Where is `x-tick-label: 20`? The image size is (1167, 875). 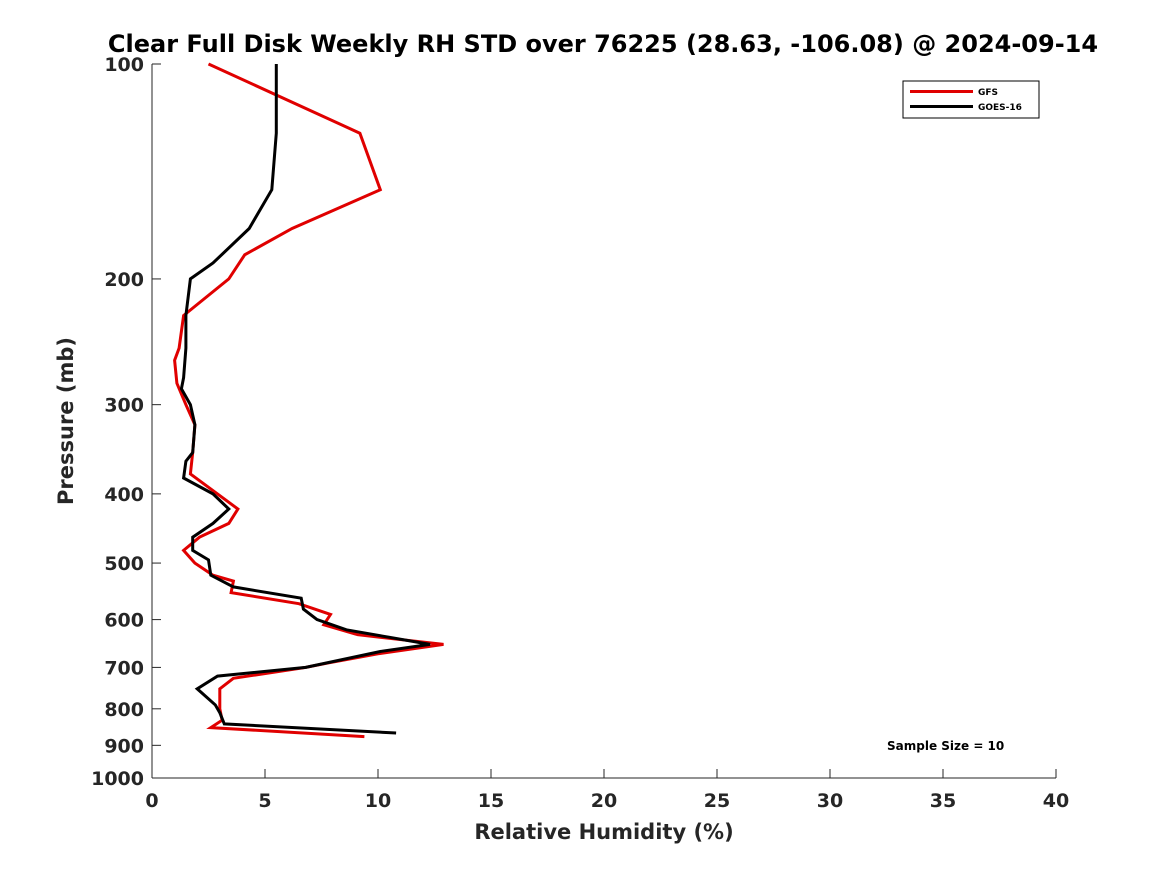 x-tick-label: 20 is located at coordinates (604, 801).